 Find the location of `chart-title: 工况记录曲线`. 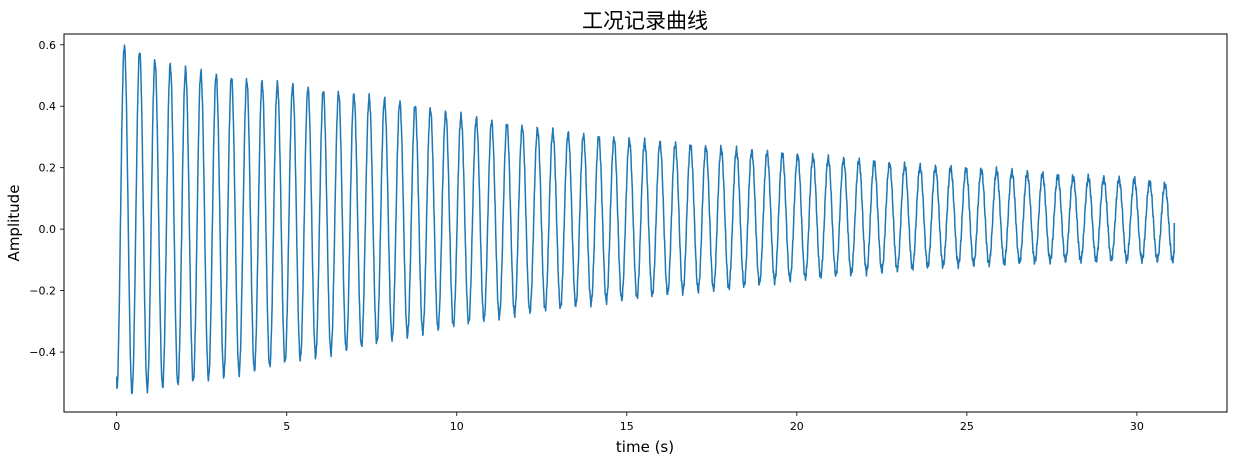

chart-title: 工况记录曲线 is located at coordinates (645, 21).